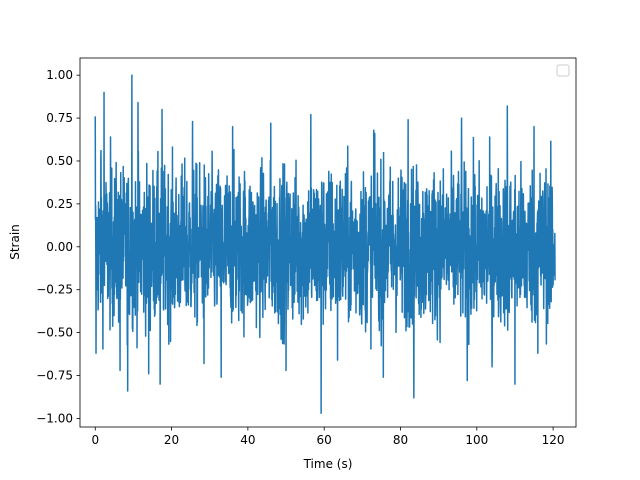 The image size is (640, 480). What do you see at coordinates (247, 440) in the screenshot?
I see `x-tick-label: 40` at bounding box center [247, 440].